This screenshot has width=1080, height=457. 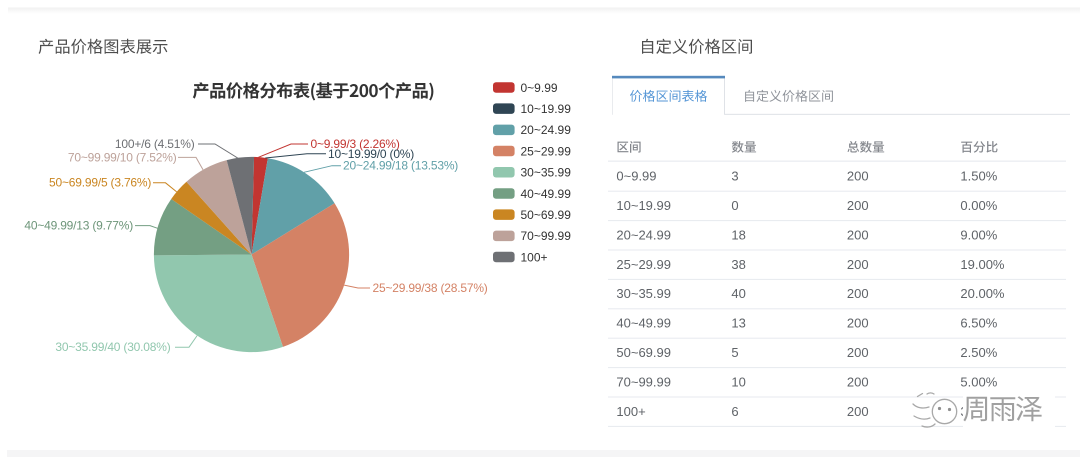 What do you see at coordinates (738, 264) in the screenshot?
I see `svg-text: 38` at bounding box center [738, 264].